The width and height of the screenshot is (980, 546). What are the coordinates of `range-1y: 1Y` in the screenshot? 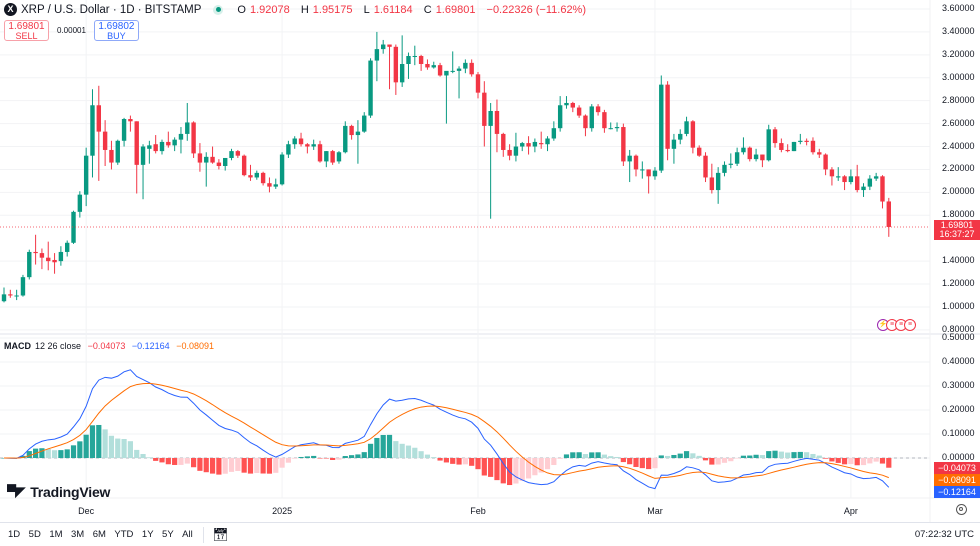 It's located at (147, 534).